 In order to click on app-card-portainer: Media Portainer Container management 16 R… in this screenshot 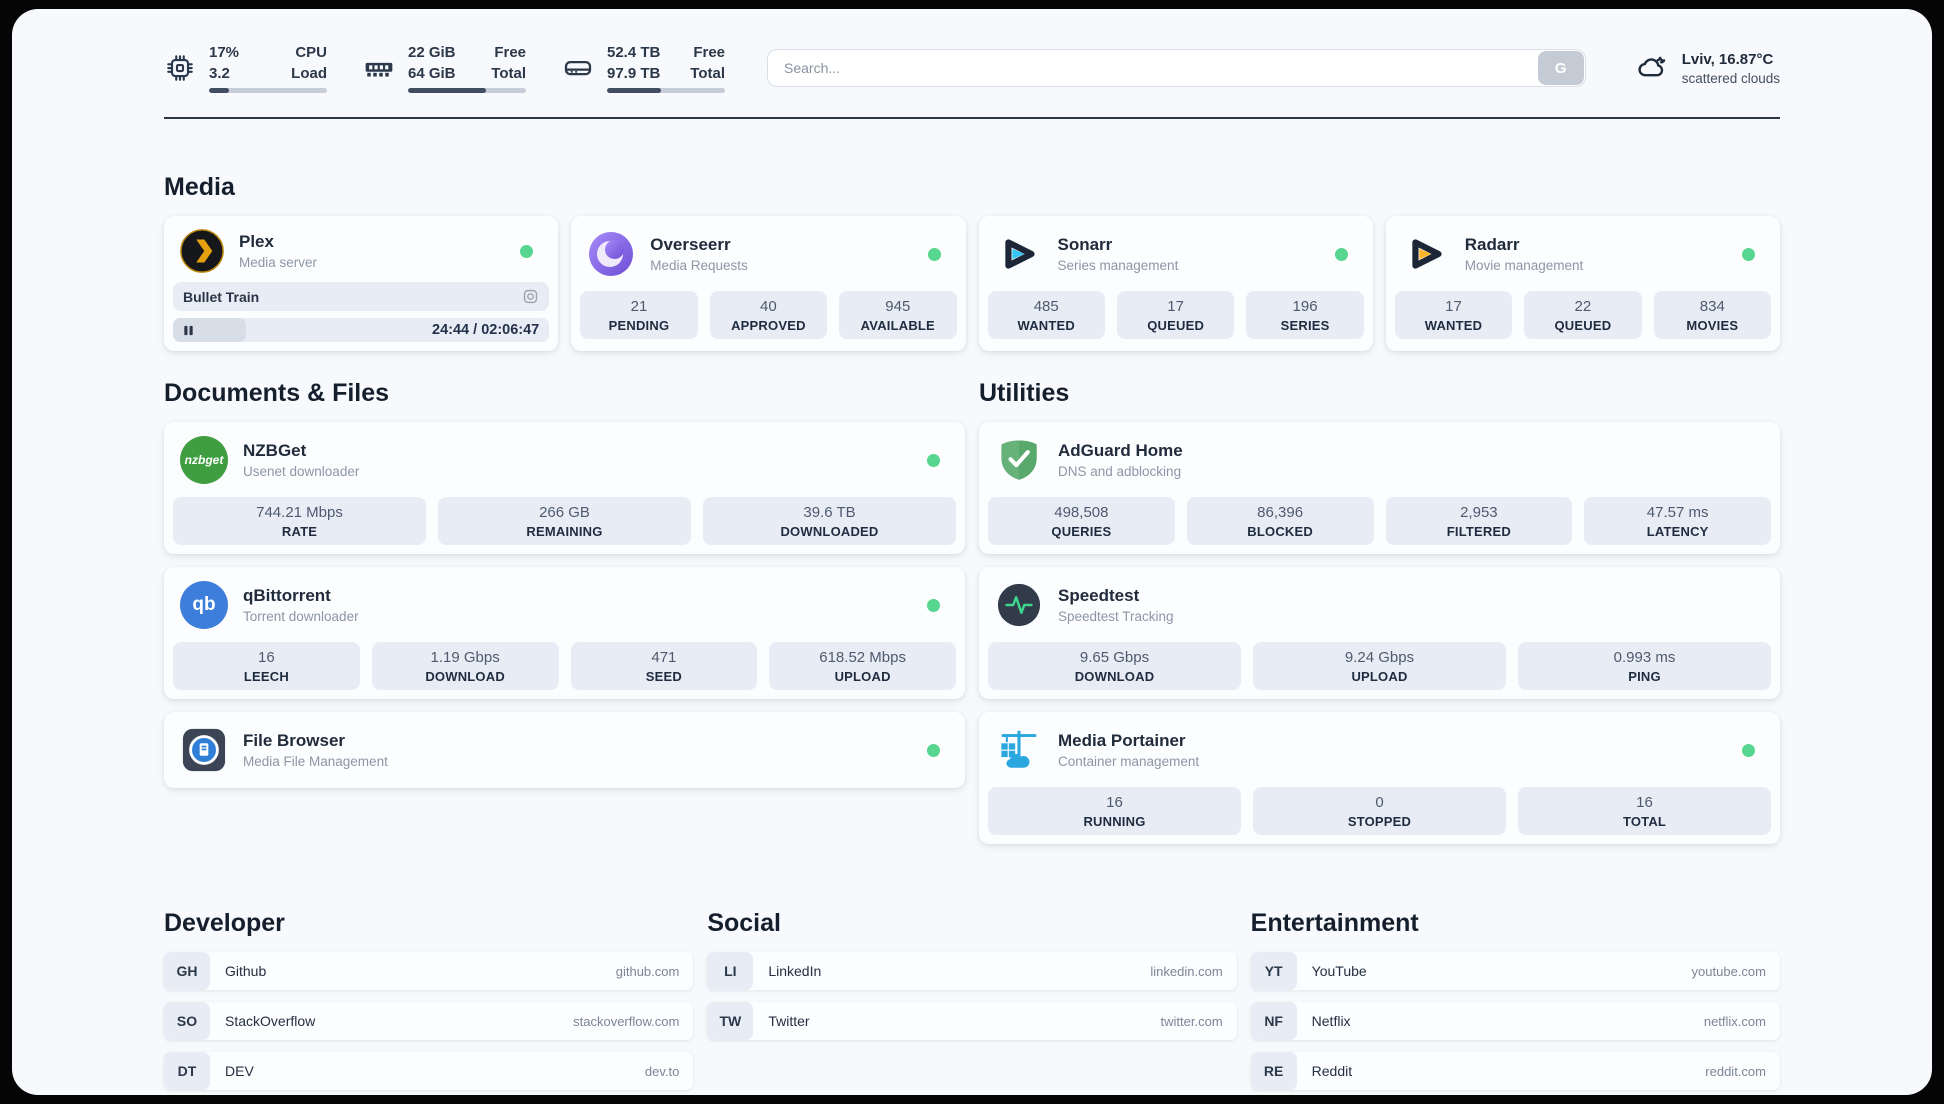, I will do `click(1379, 778)`.